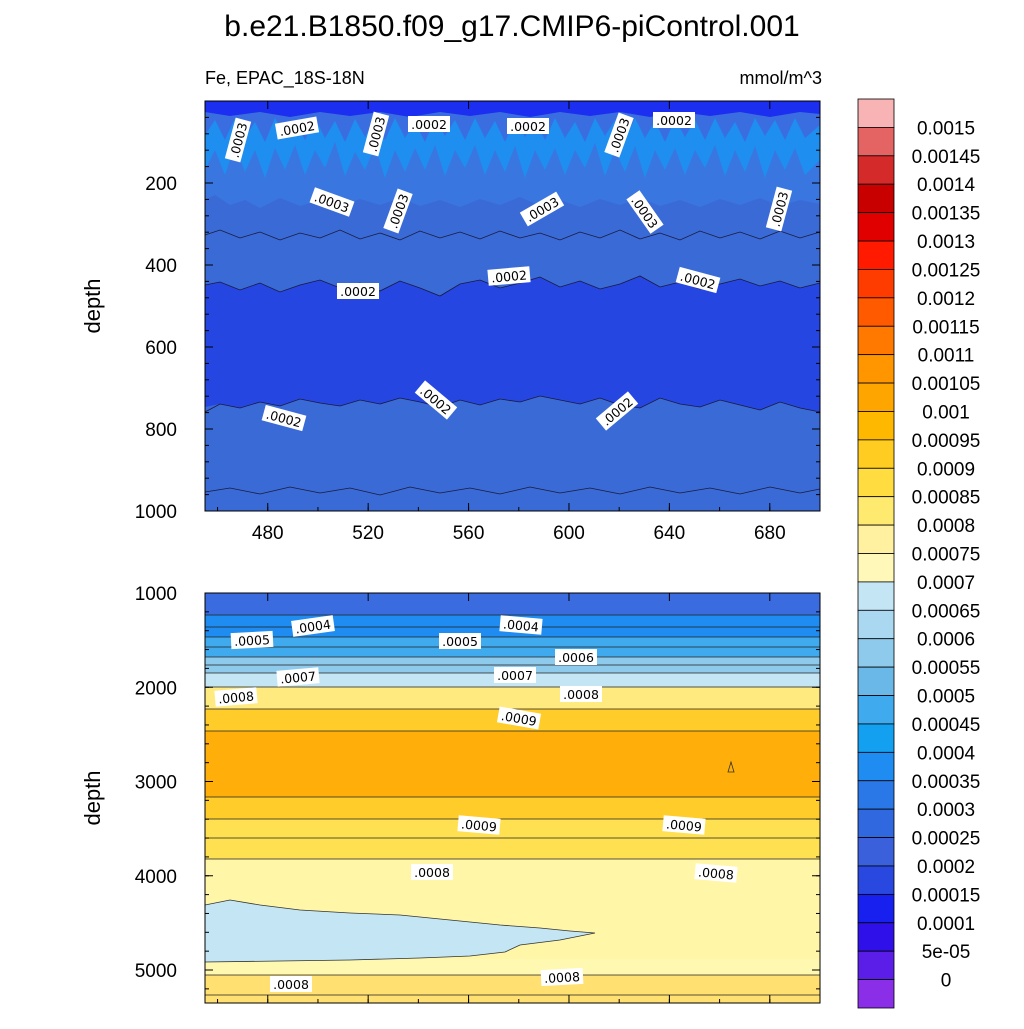 This screenshot has height=1029, width=1024. What do you see at coordinates (946, 384) in the screenshot?
I see `colorbar-label: 0.00105` at bounding box center [946, 384].